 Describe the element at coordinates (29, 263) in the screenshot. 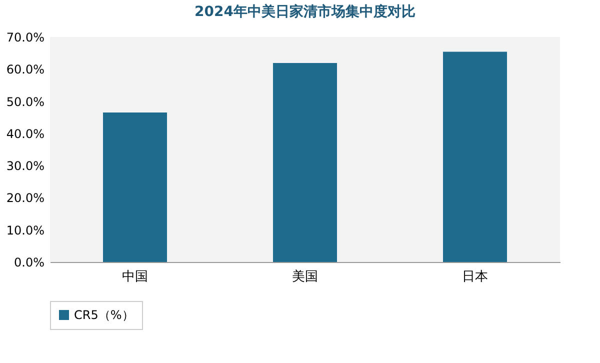

I see `y-tick-label: 0.0%` at that location.